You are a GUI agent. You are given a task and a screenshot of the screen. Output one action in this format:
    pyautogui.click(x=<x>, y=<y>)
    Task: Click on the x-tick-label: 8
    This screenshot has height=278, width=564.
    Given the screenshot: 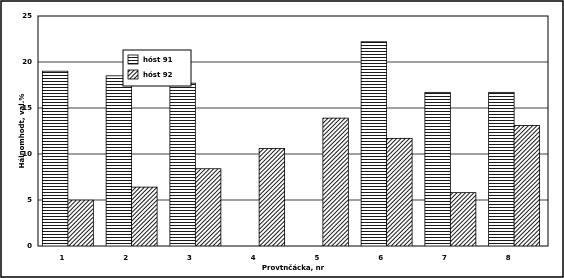 What is the action you would take?
    pyautogui.click(x=508, y=258)
    